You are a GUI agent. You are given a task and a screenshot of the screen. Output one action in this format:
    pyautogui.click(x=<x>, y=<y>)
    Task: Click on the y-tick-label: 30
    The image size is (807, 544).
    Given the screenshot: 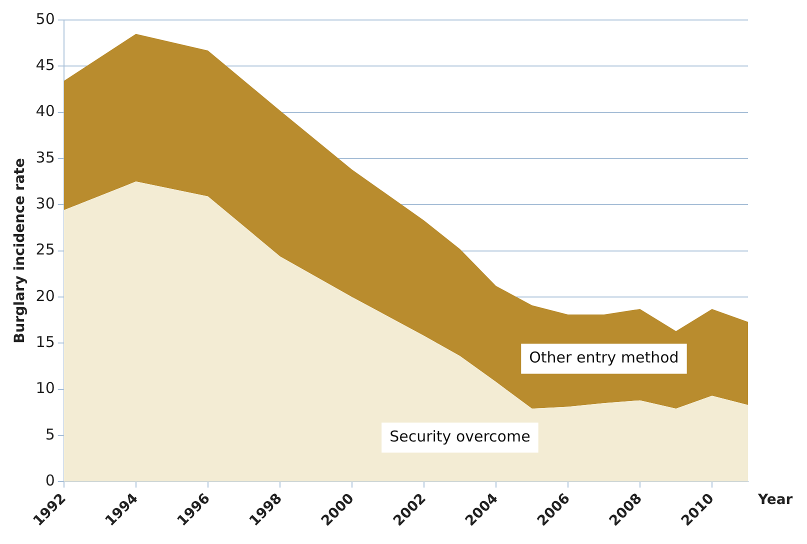 What is the action you would take?
    pyautogui.click(x=45, y=203)
    